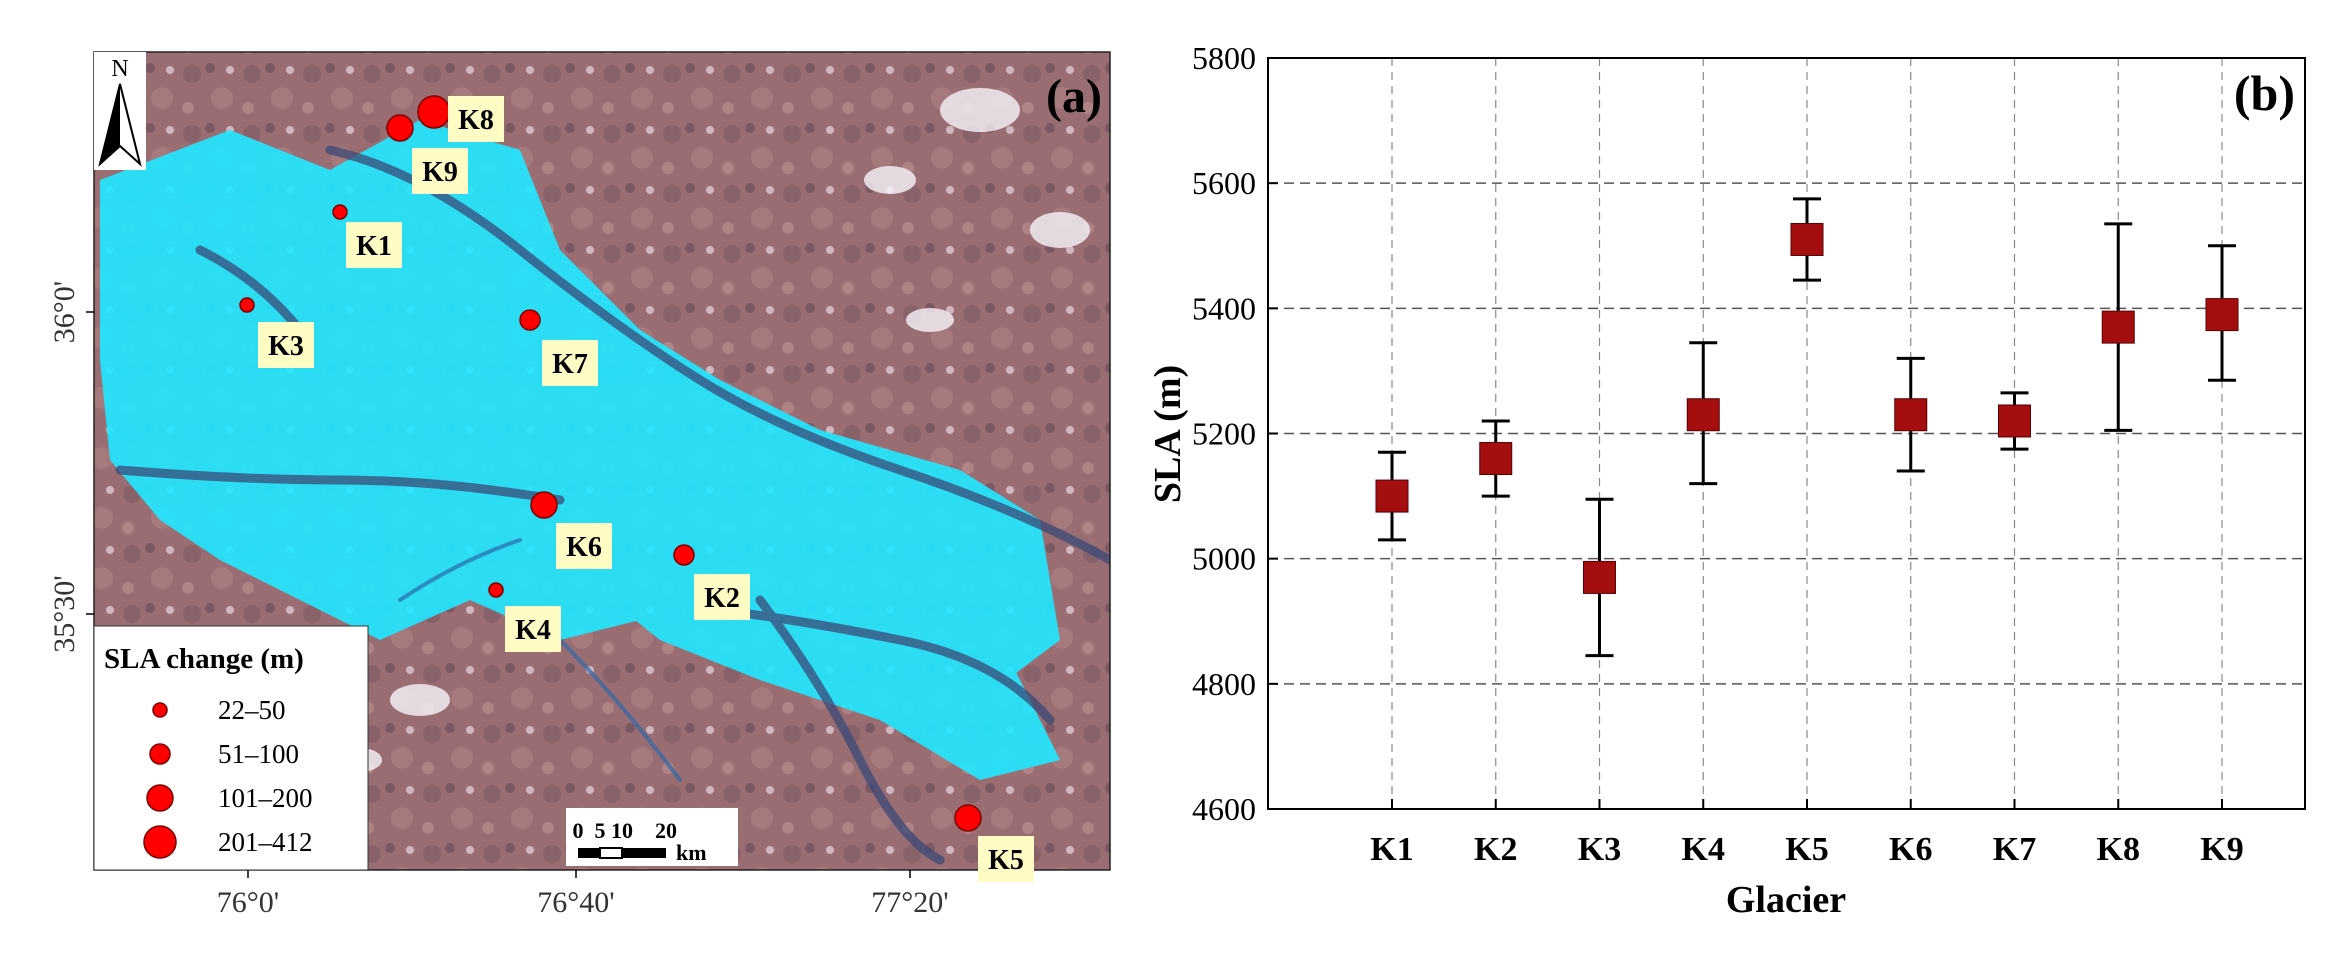 Image resolution: width=2349 pixels, height=965 pixels. I want to click on y-tick-label: 5000, so click(1224, 559).